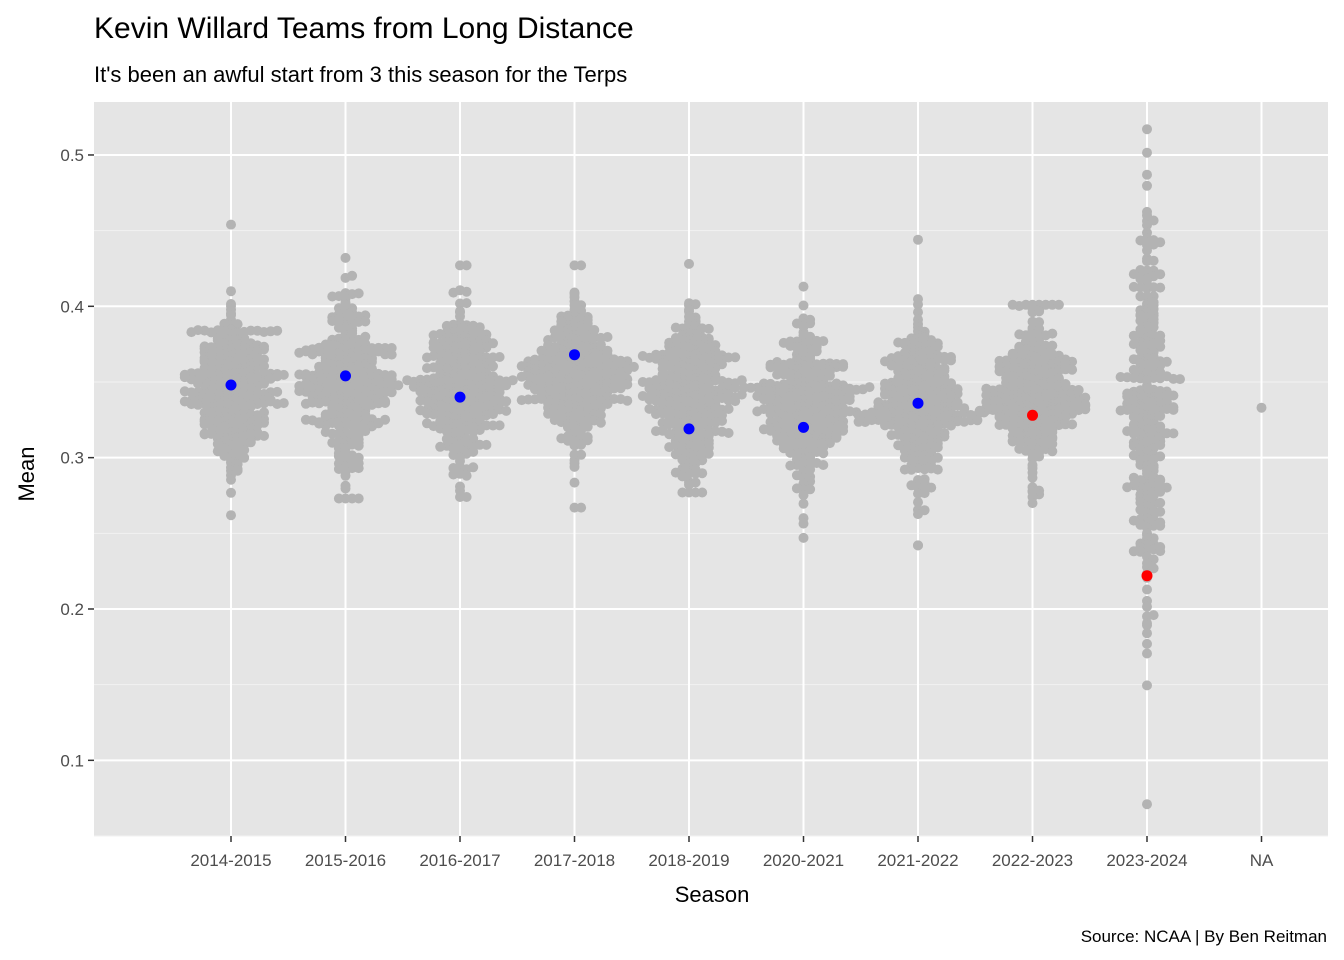 Image resolution: width=1344 pixels, height=960 pixels. What do you see at coordinates (803, 860) in the screenshot?
I see `x-tick-label: 2020-2021` at bounding box center [803, 860].